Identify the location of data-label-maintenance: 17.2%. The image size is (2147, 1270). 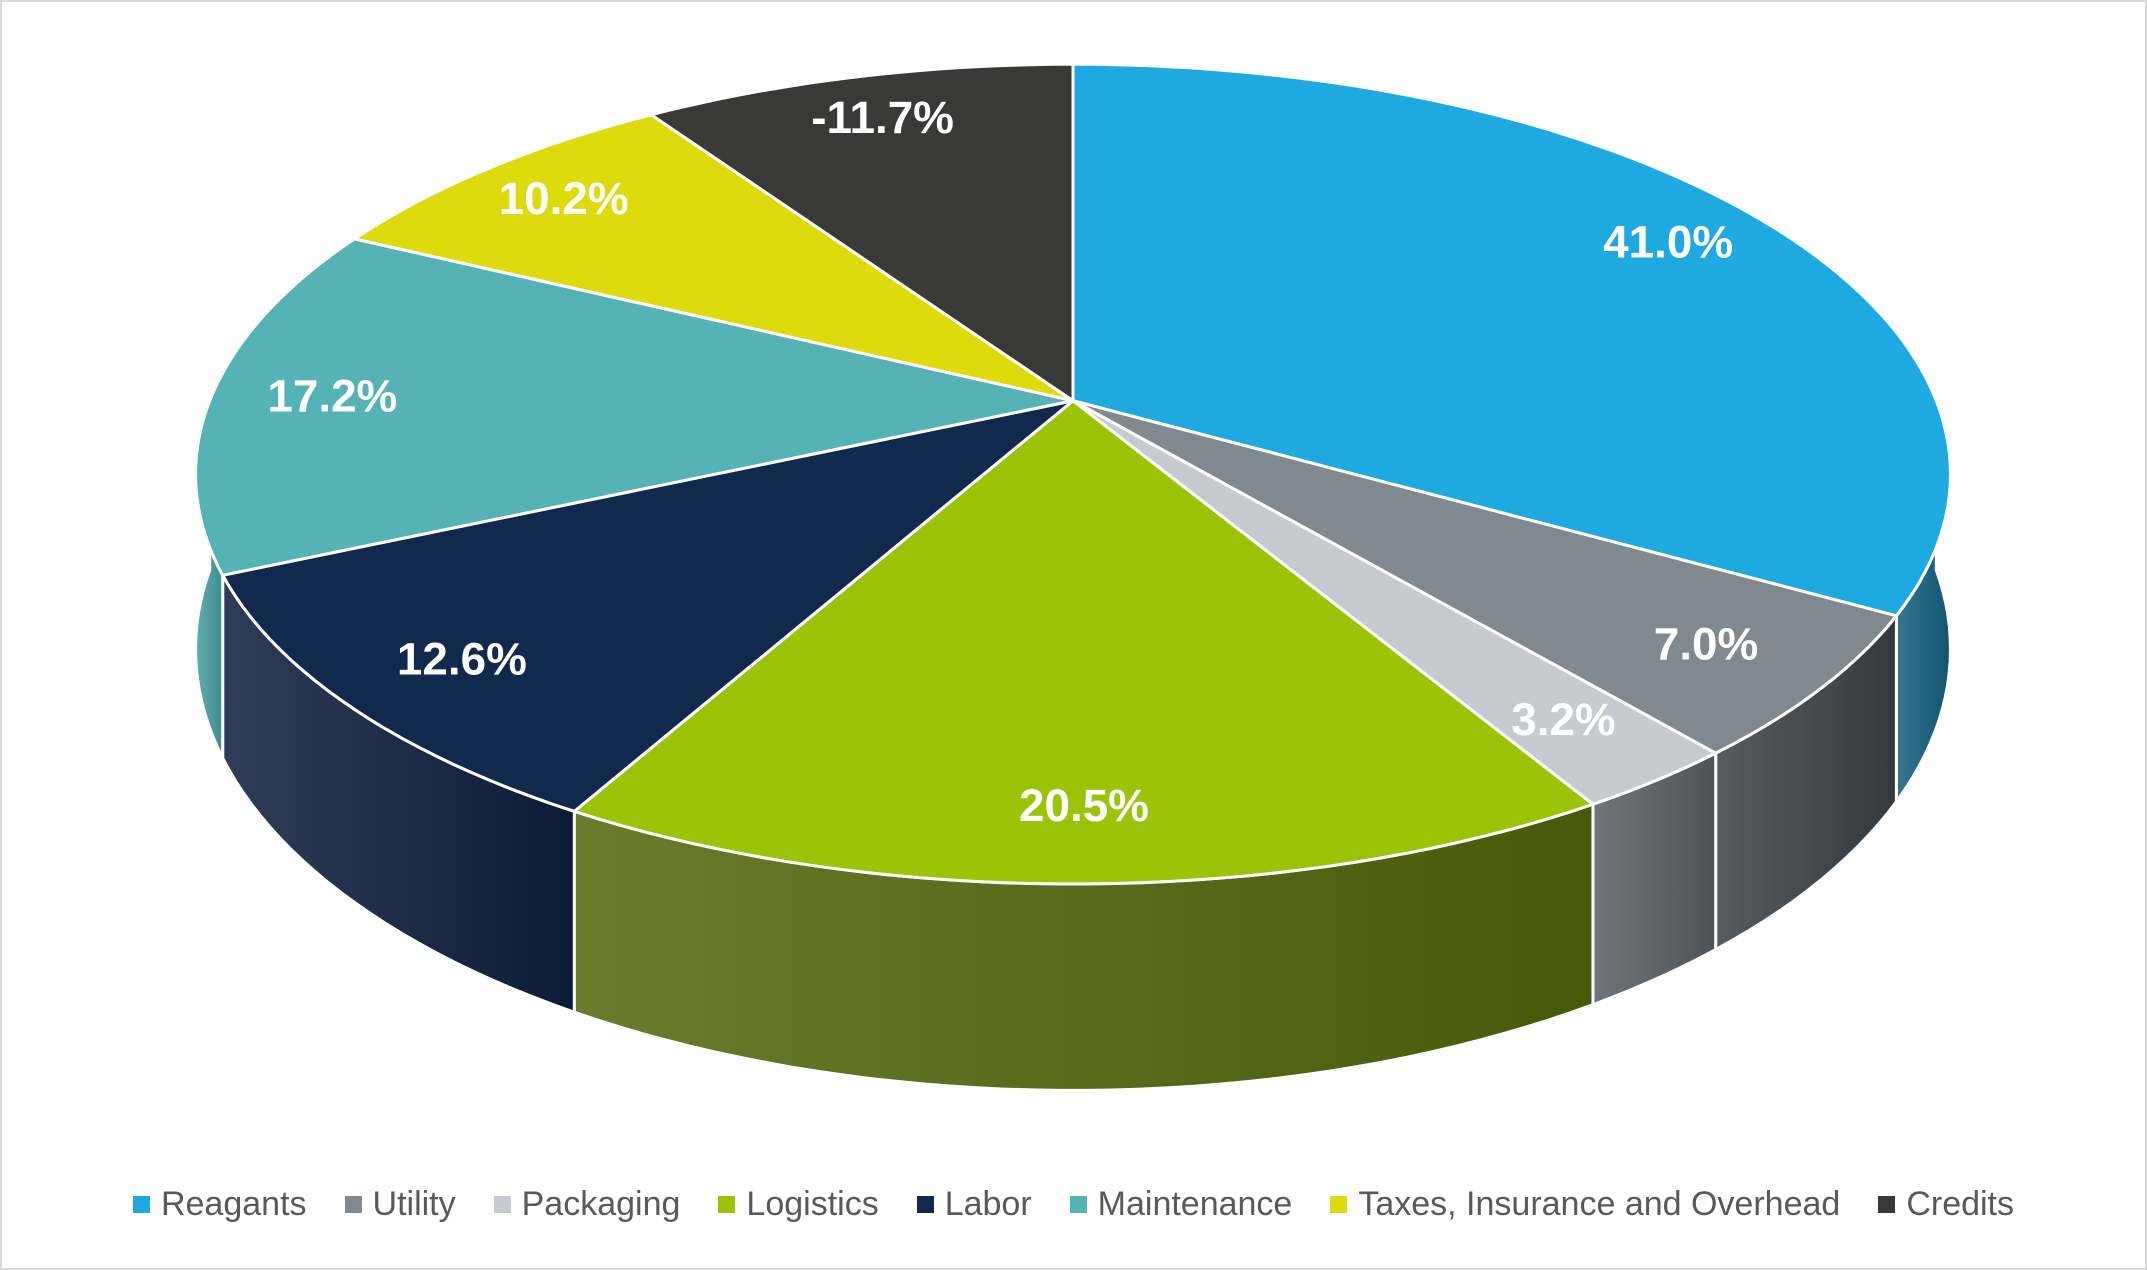
(332, 395).